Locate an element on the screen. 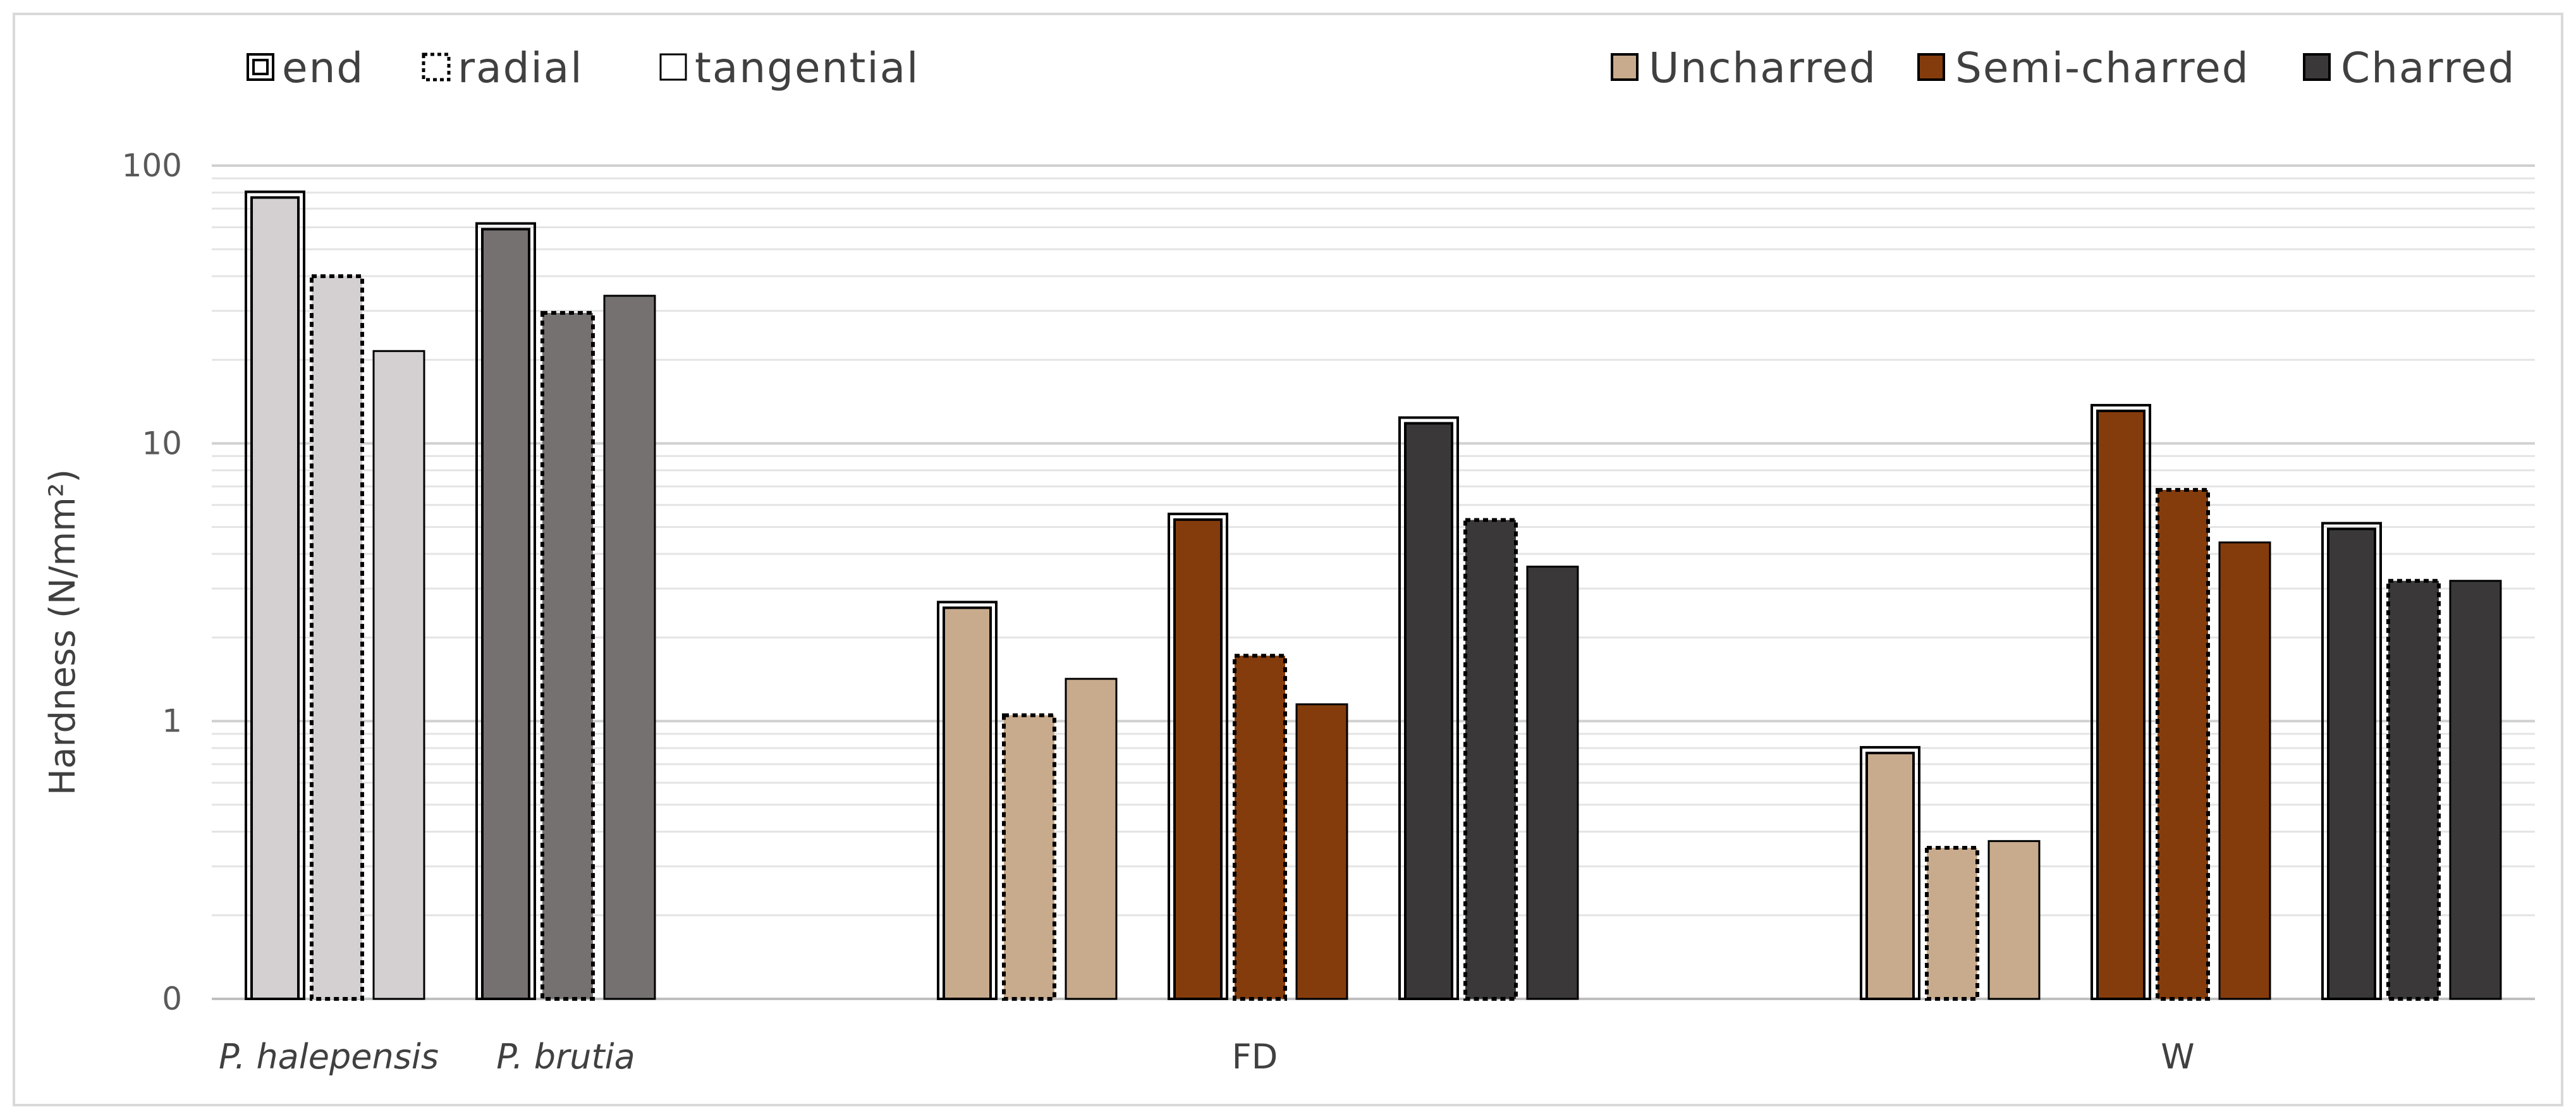  legend-label: Semi-charred is located at coordinates (2102, 68).